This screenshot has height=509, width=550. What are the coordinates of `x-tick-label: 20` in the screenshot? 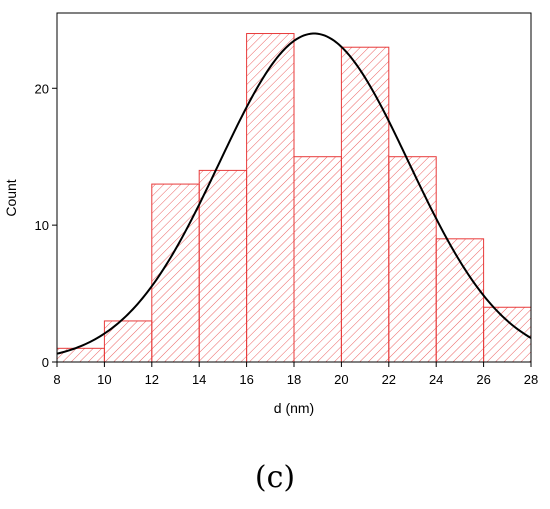 It's located at (341, 379).